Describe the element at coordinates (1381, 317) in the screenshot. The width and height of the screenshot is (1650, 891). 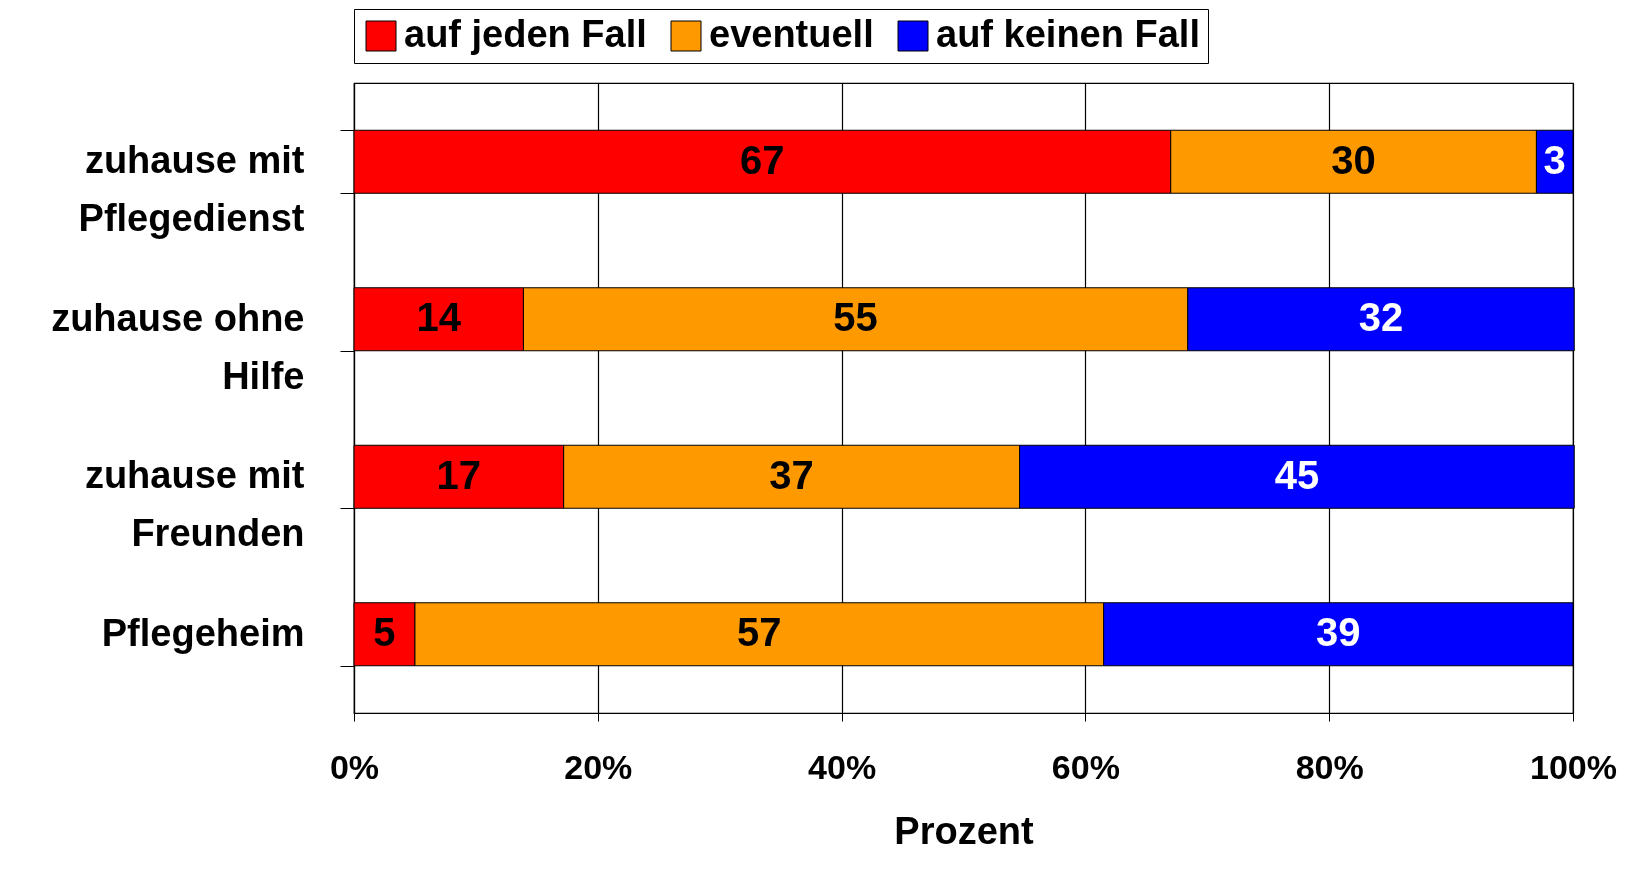
I see `data-label: 32` at that location.